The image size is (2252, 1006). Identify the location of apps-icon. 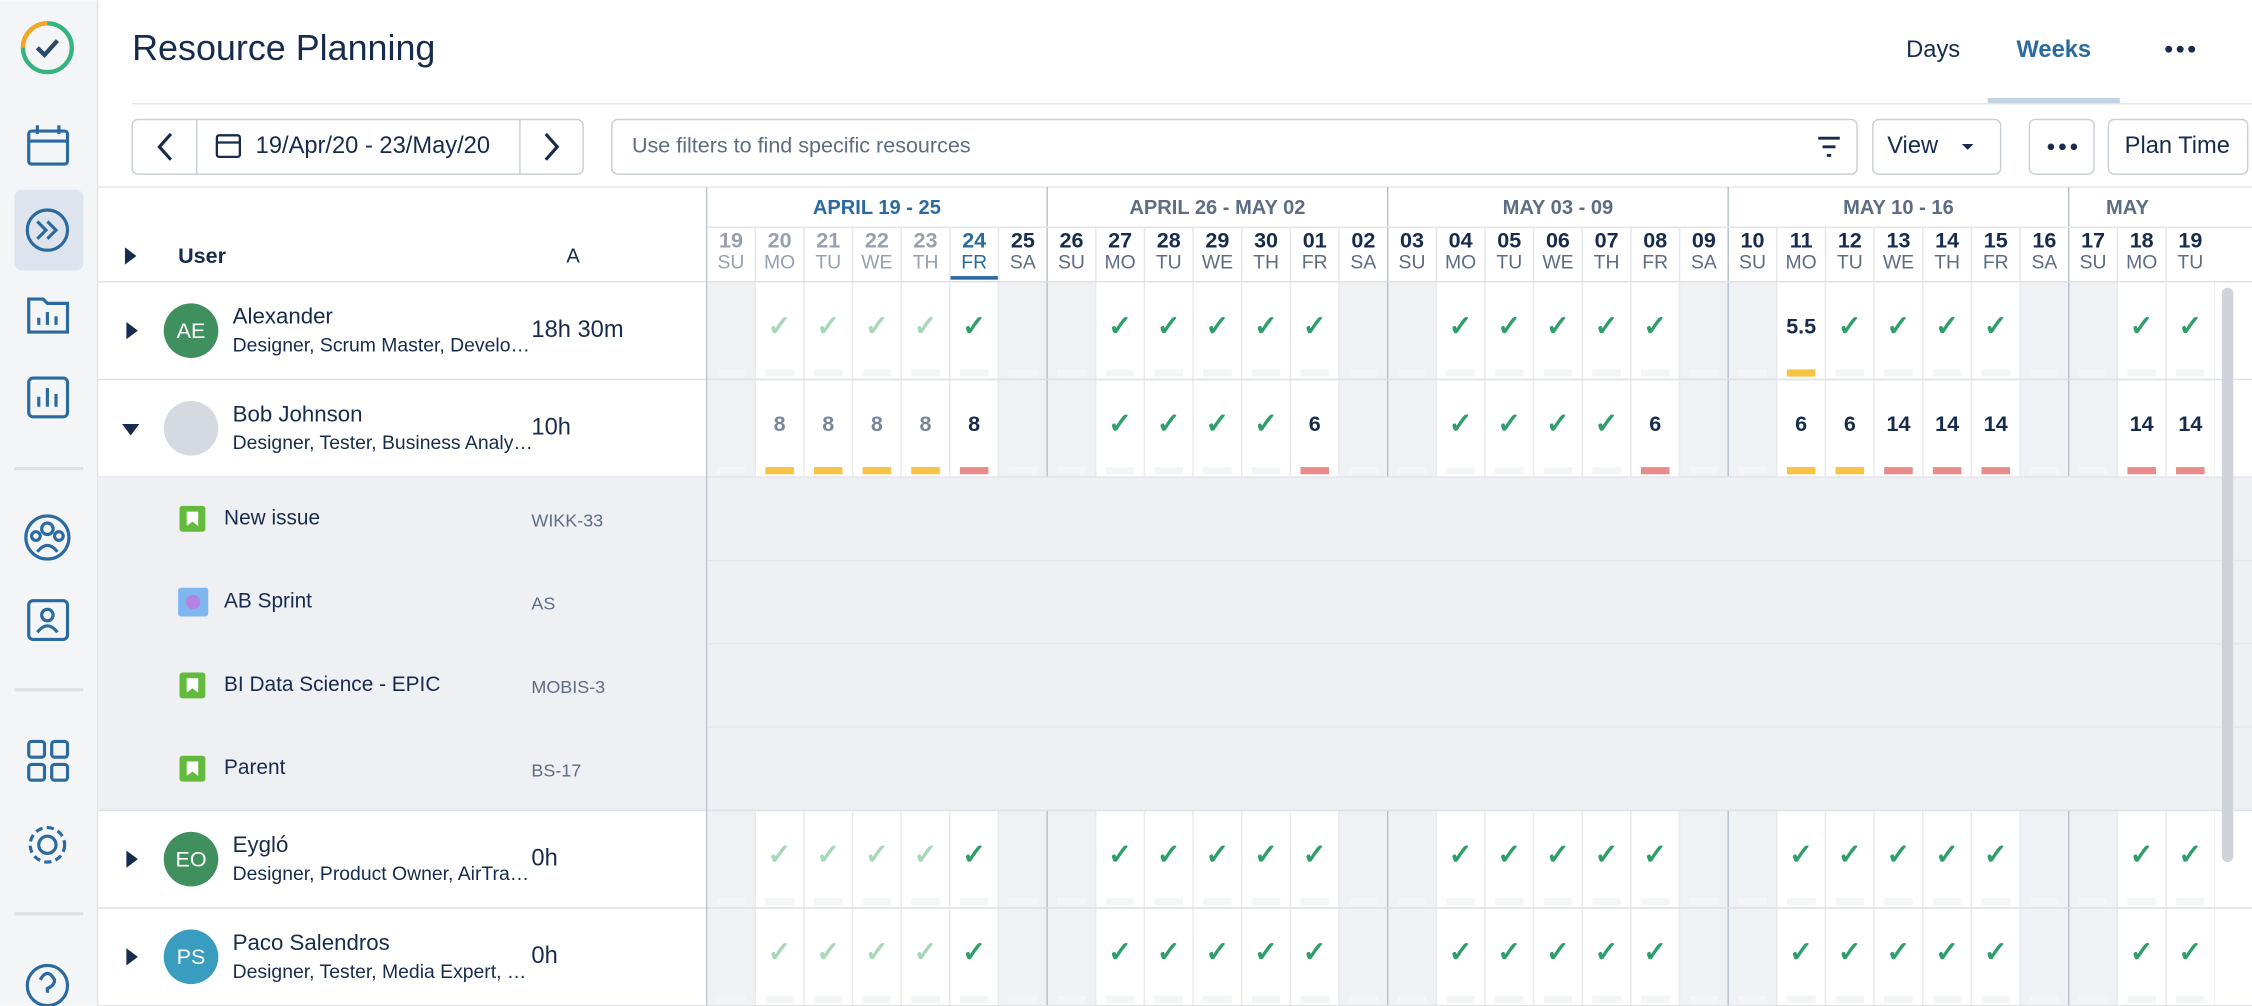
(48, 760).